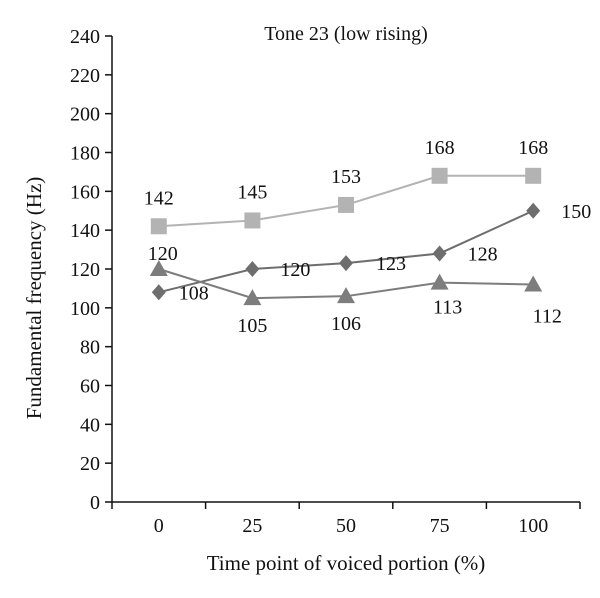 The height and width of the screenshot is (598, 600). I want to click on y-tick-label: 20, so click(90, 464).